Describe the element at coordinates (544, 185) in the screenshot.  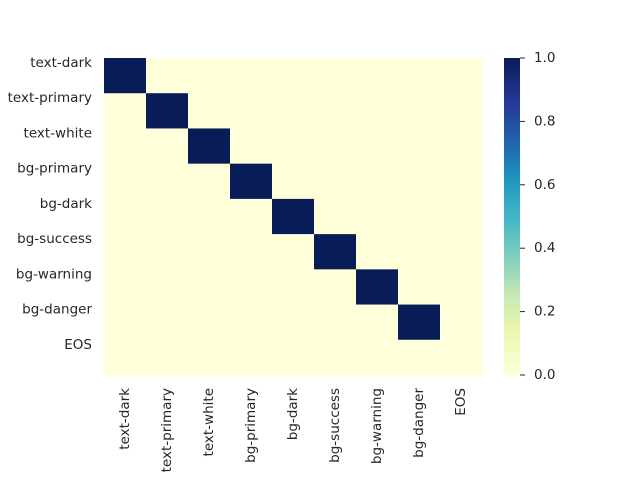
I see `colorbar-tick-label: 0.6` at that location.